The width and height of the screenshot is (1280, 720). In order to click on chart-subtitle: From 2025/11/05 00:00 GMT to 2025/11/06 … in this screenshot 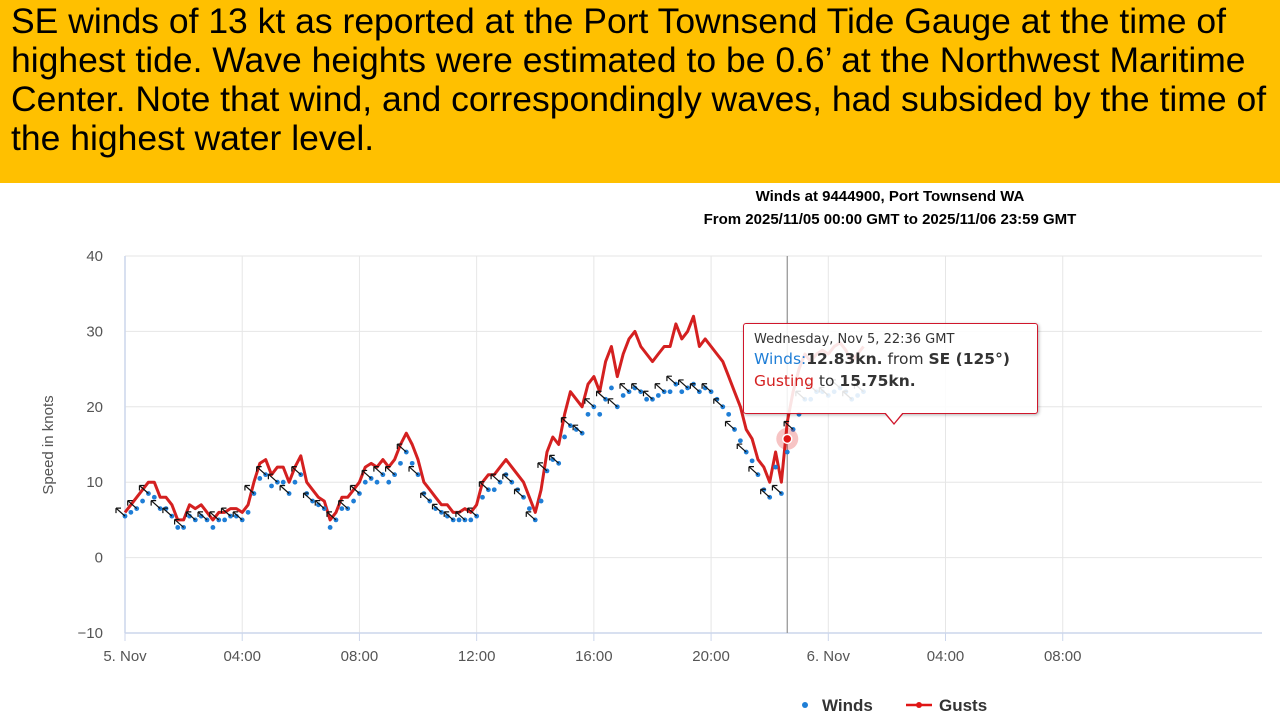, I will do `click(890, 219)`.